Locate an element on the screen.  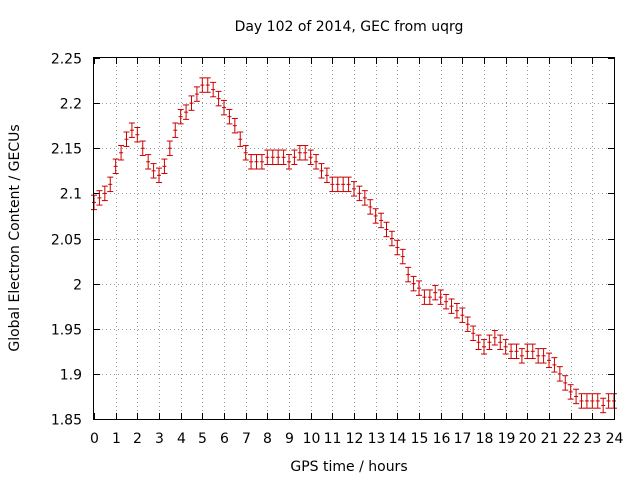
x-tick-label: 8 is located at coordinates (267, 439).